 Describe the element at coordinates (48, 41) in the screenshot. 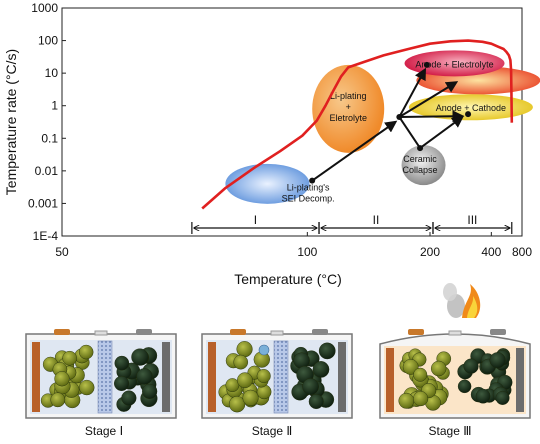

I see `y-tick-label: 100` at that location.